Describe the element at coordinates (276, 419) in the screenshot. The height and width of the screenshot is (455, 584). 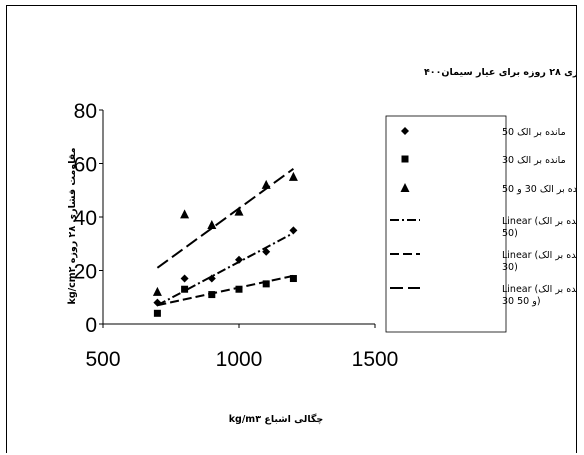
I see `x-axis-label: چگالی اشباع kg/m۳` at that location.